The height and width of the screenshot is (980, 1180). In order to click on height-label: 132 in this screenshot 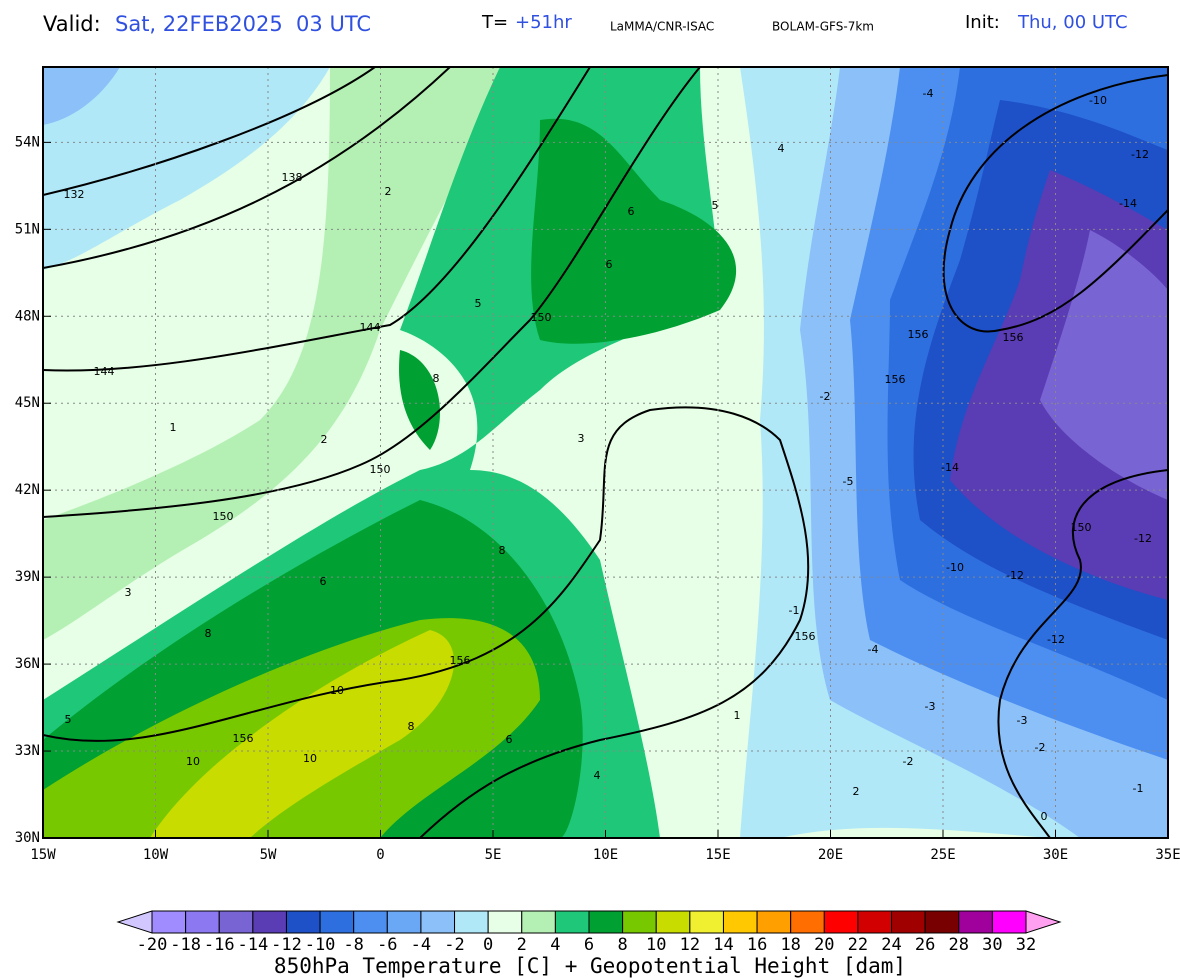, I will do `click(74, 194)`.